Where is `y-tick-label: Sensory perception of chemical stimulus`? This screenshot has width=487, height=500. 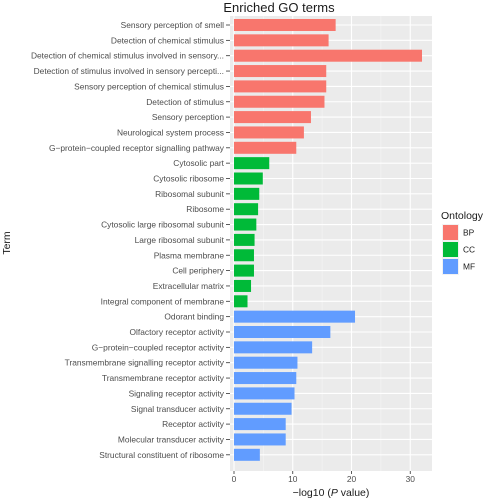 y-tick-label: Sensory perception of chemical stimulus is located at coordinates (149, 86).